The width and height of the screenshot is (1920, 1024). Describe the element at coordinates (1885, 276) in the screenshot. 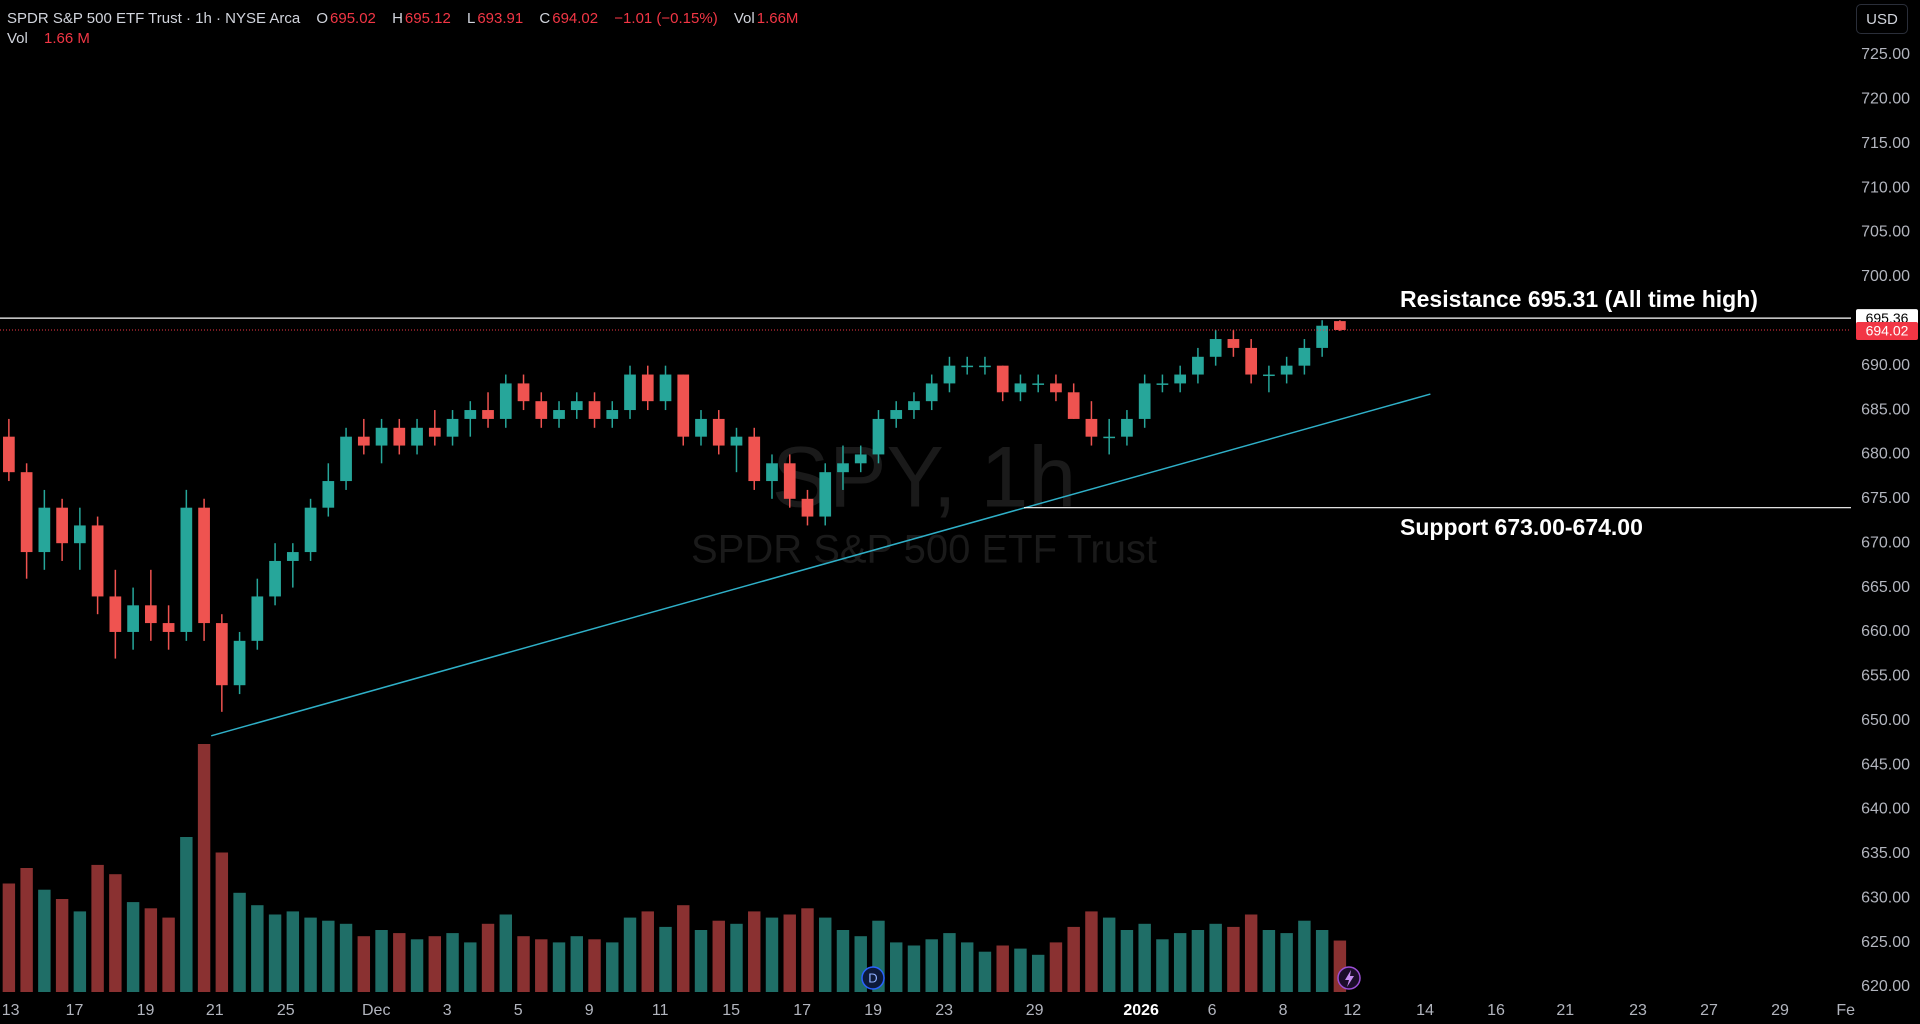

I see `y-tick-label: 700.00` at that location.